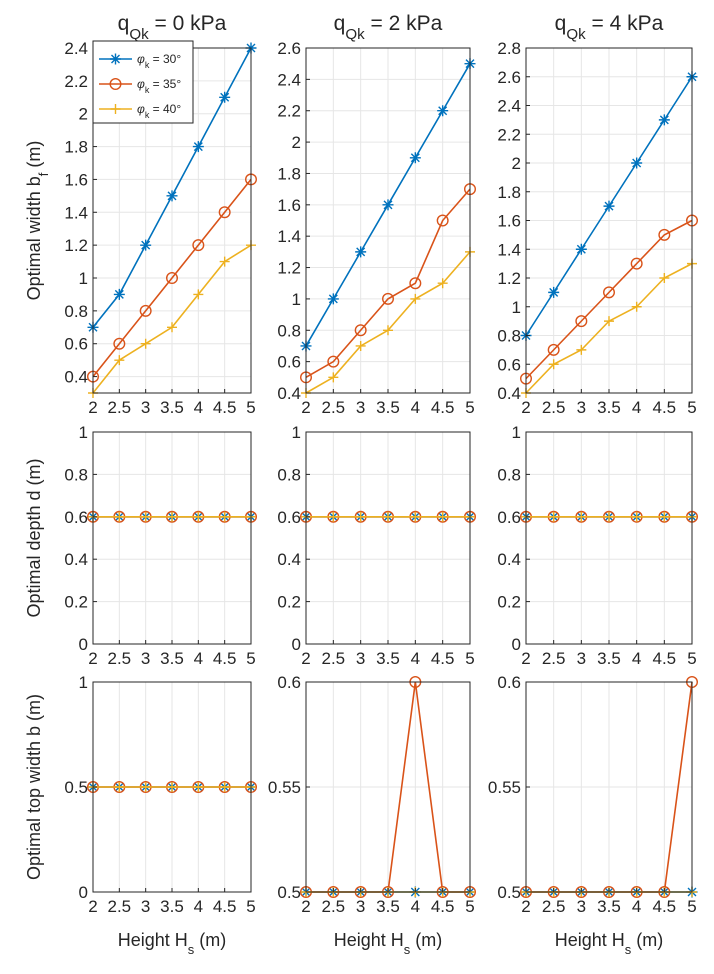 The height and width of the screenshot is (974, 714). I want to click on y-axis-label: Optimal depth d (m), so click(34, 537).